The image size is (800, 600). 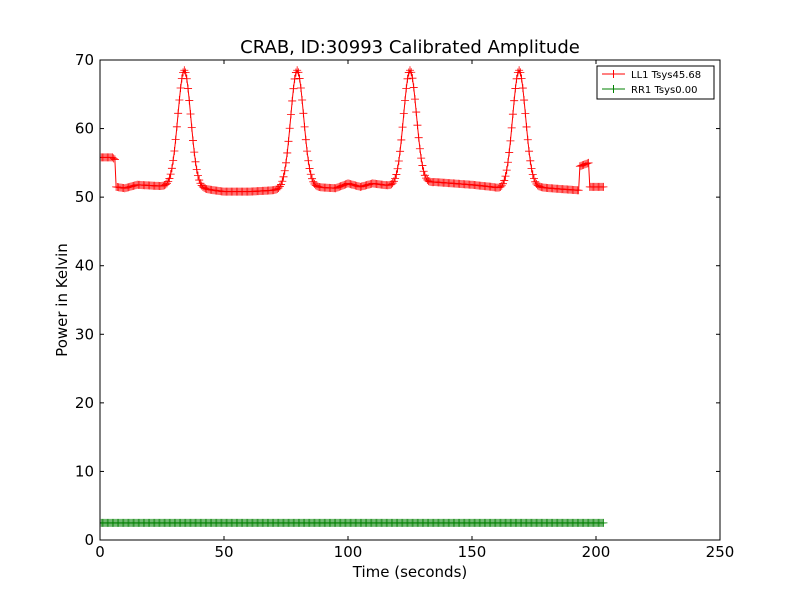 I want to click on legend-marker, so click(x=613, y=74).